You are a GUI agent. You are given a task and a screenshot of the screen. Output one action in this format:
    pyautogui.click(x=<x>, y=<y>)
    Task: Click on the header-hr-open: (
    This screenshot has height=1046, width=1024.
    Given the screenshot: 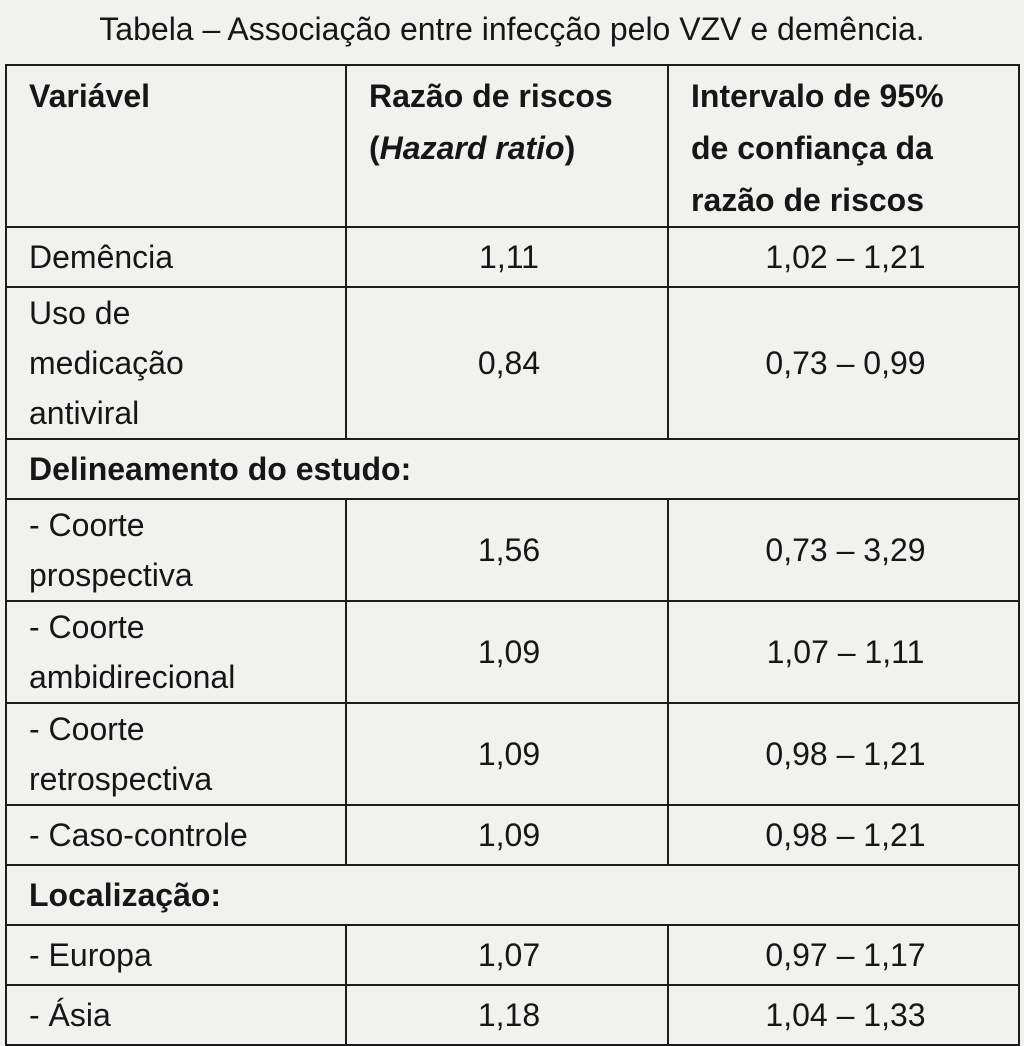 What is the action you would take?
    pyautogui.click(x=374, y=148)
    